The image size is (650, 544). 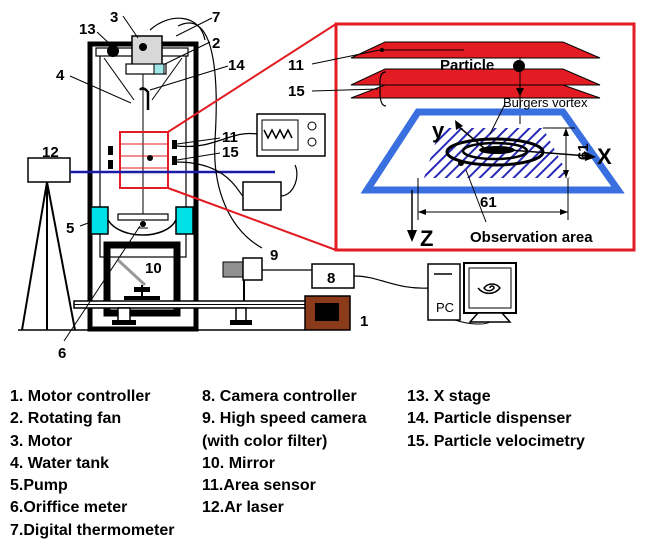 I want to click on callout-2: 2, so click(x=216, y=43).